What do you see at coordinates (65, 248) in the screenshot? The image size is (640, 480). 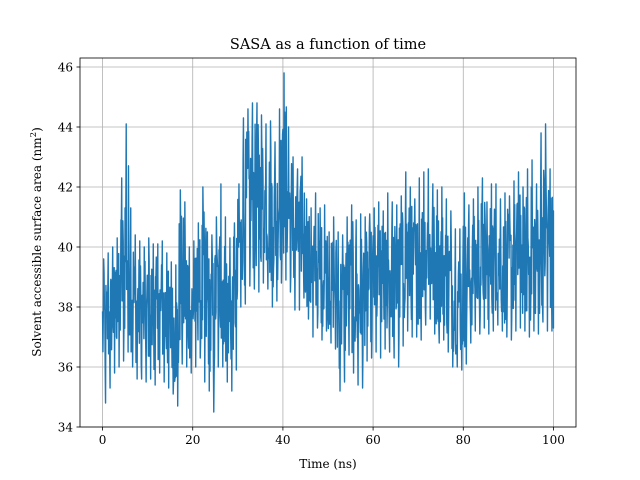 I see `y-tick-label: 40` at bounding box center [65, 248].